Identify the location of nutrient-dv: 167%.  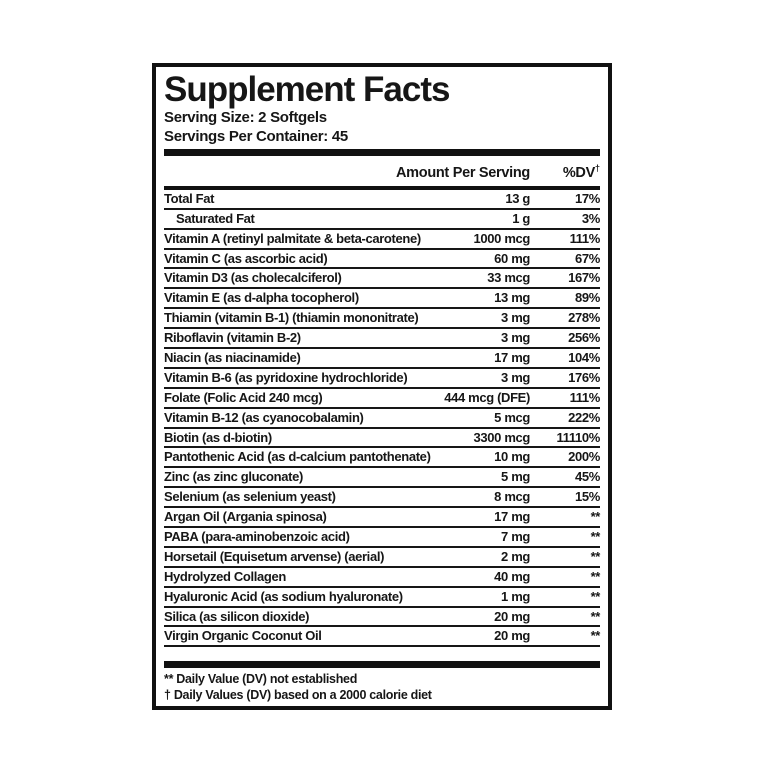
(584, 278).